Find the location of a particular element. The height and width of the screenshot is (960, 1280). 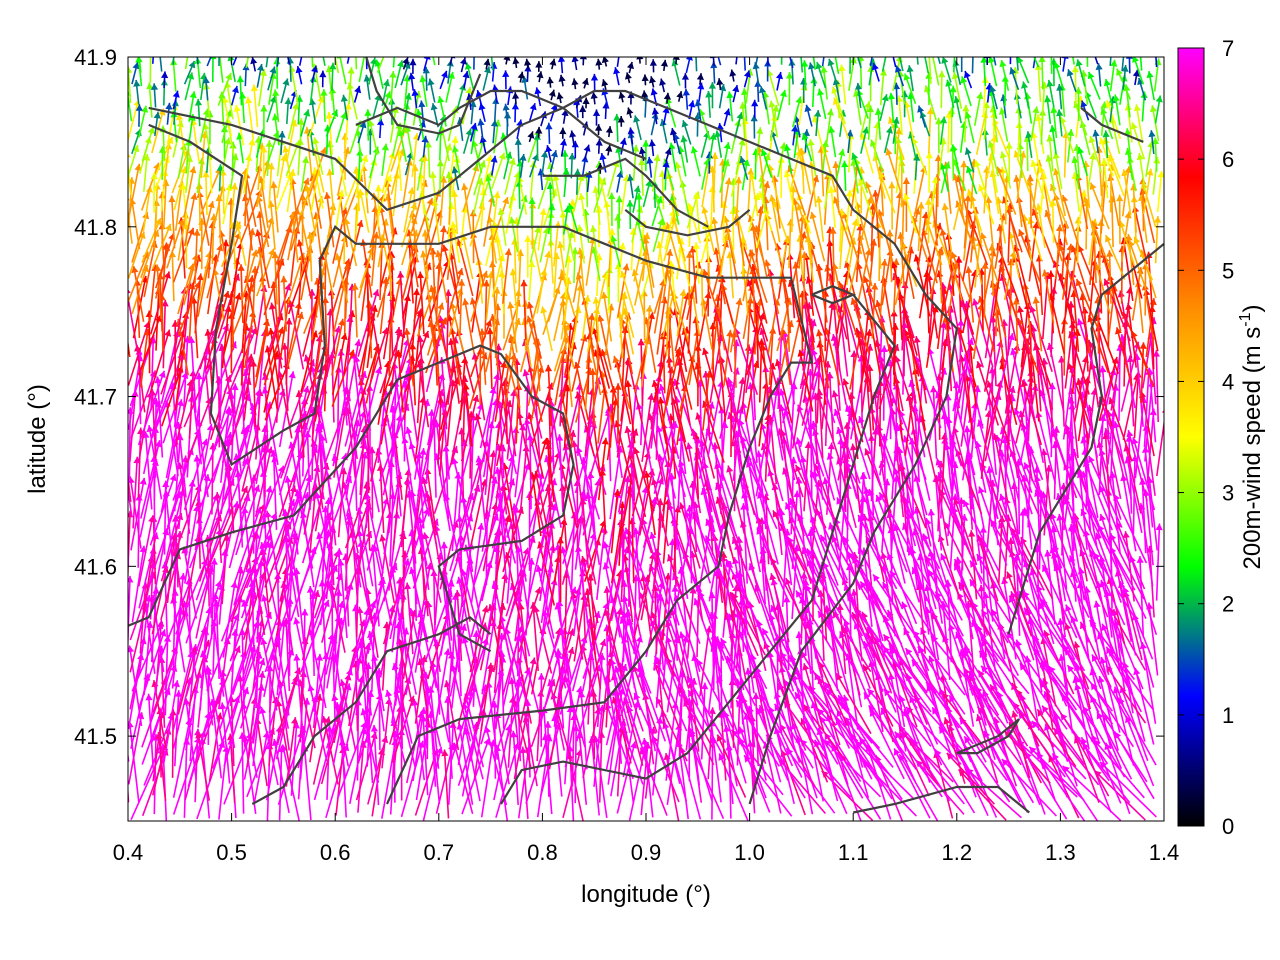

colorbar-tick-label: 5 is located at coordinates (1228, 270).